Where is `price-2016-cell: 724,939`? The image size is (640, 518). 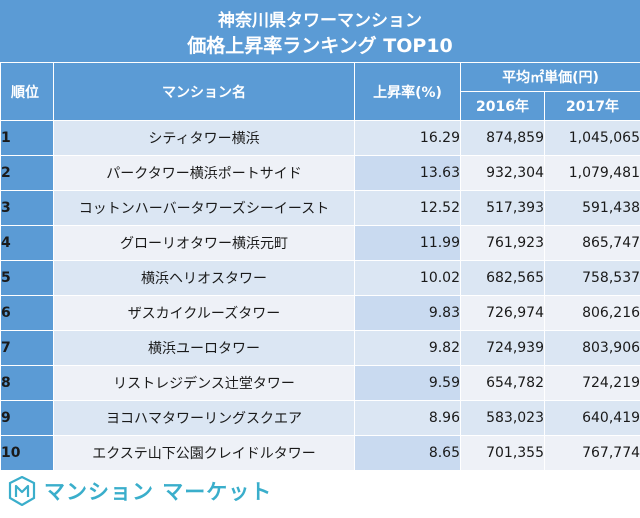
price-2016-cell: 724,939 is located at coordinates (502, 348).